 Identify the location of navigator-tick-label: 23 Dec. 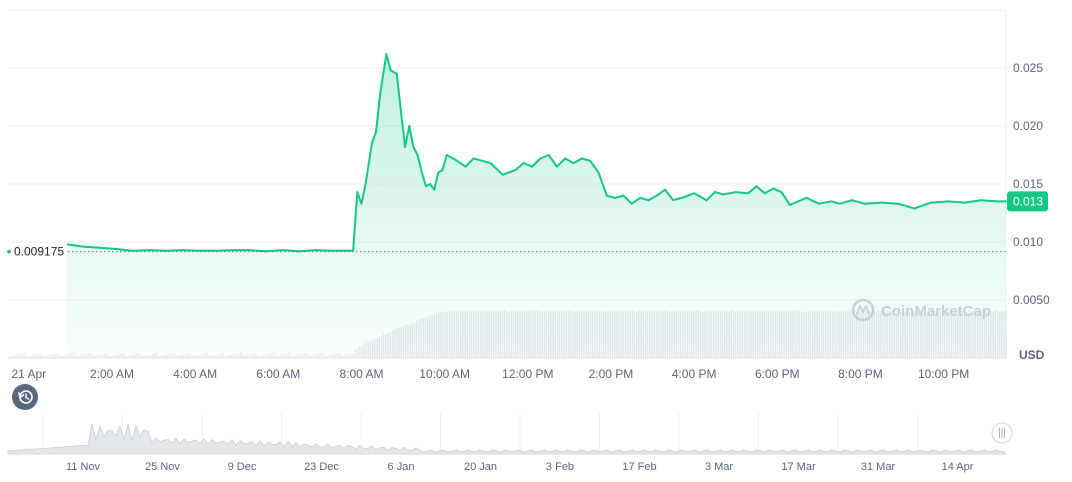
(321, 467).